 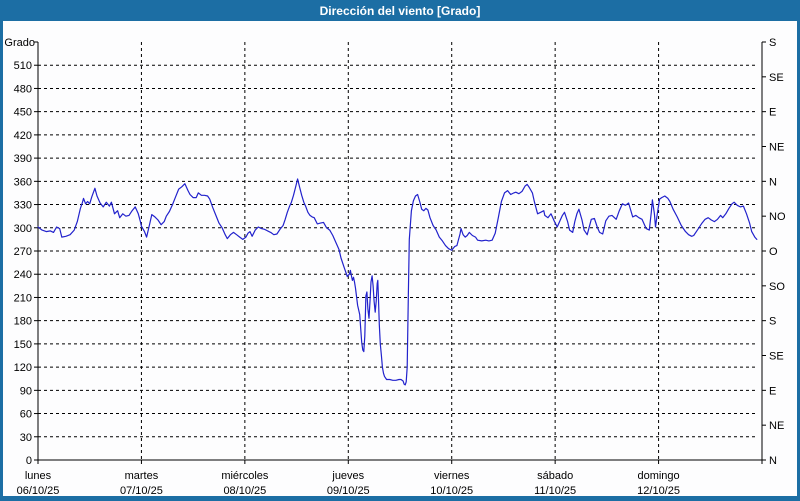 I want to click on y-axis-tick-label: 90, so click(x=26, y=391).